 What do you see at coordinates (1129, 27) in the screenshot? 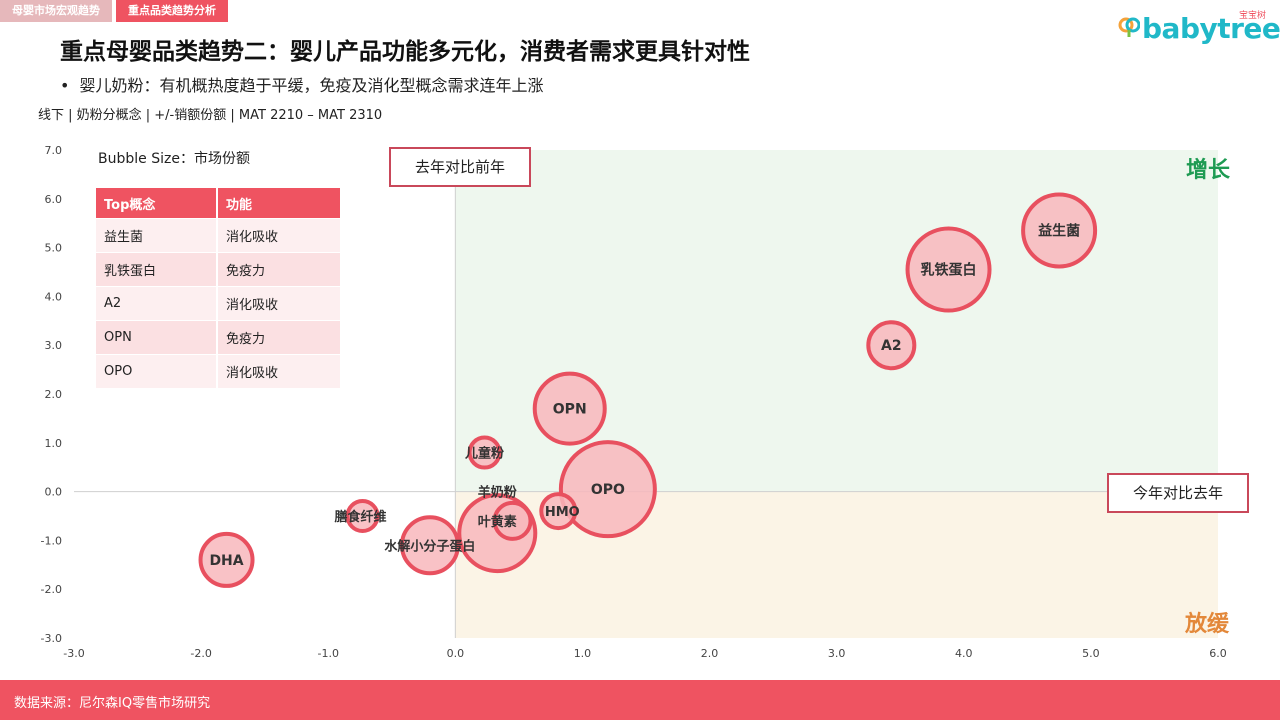
I see `logo-mark-icon` at bounding box center [1129, 27].